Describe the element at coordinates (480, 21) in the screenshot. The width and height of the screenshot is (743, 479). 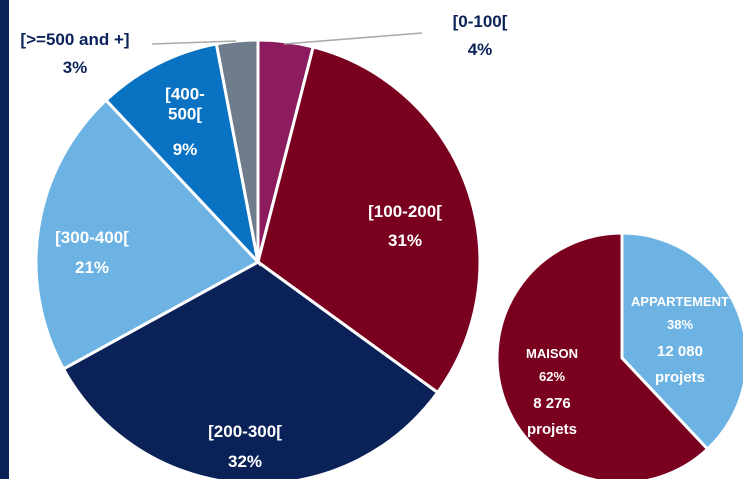
I see `slice-label: [0-100[` at that location.